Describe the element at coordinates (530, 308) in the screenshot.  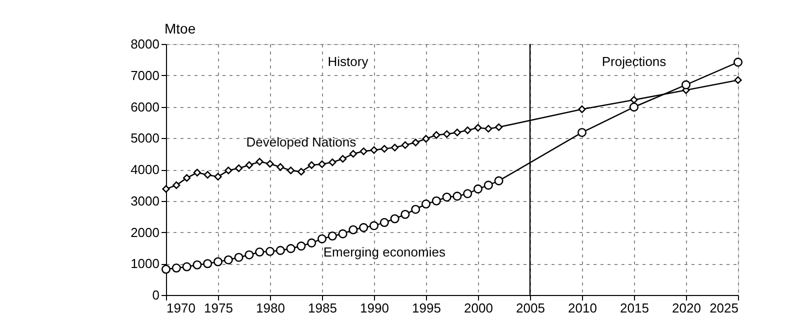
I see `x-tick-label: 2005` at that location.